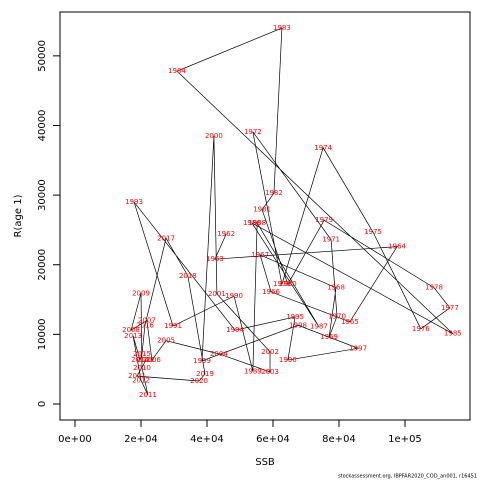 Image resolution: width=480 pixels, height=480 pixels. What do you see at coordinates (257, 223) in the screenshot?
I see `year-point: 1988` at bounding box center [257, 223].